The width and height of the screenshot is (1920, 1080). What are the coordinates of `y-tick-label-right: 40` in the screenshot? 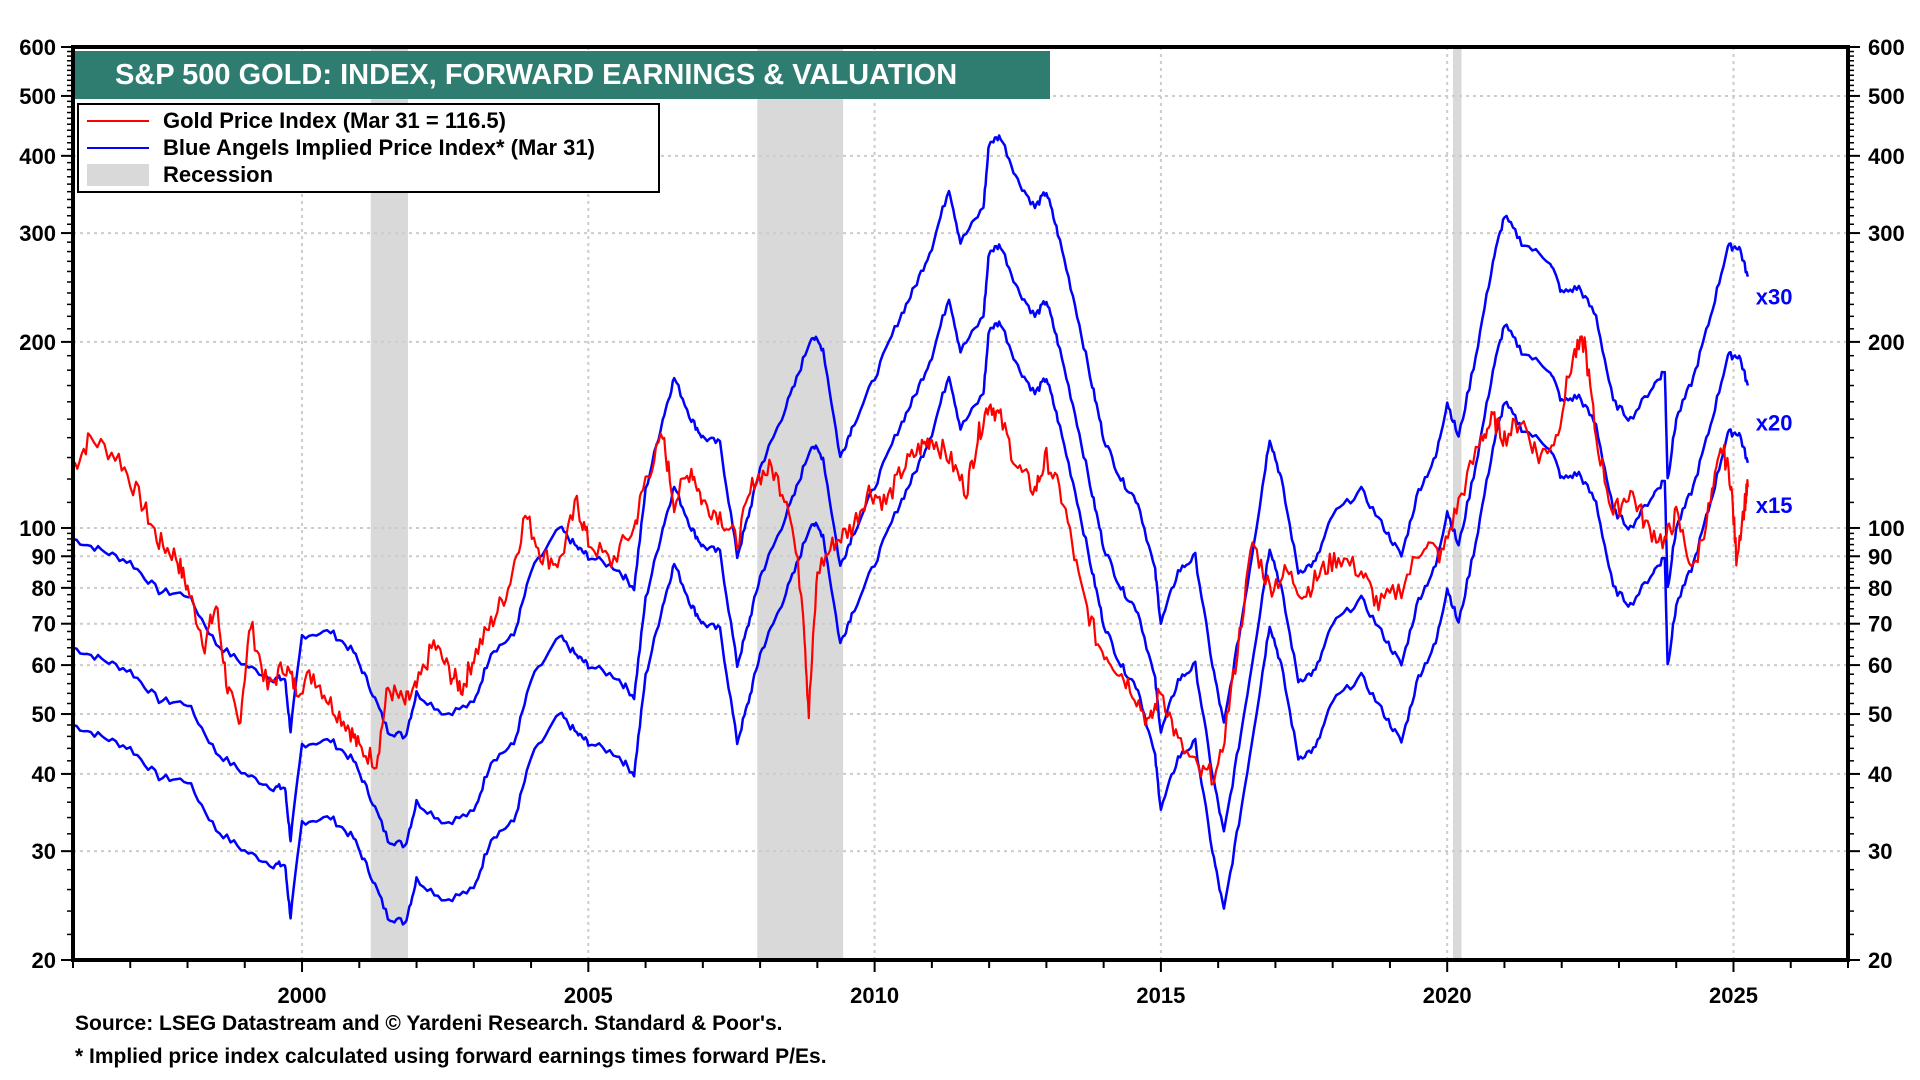 It's located at (1880, 774).